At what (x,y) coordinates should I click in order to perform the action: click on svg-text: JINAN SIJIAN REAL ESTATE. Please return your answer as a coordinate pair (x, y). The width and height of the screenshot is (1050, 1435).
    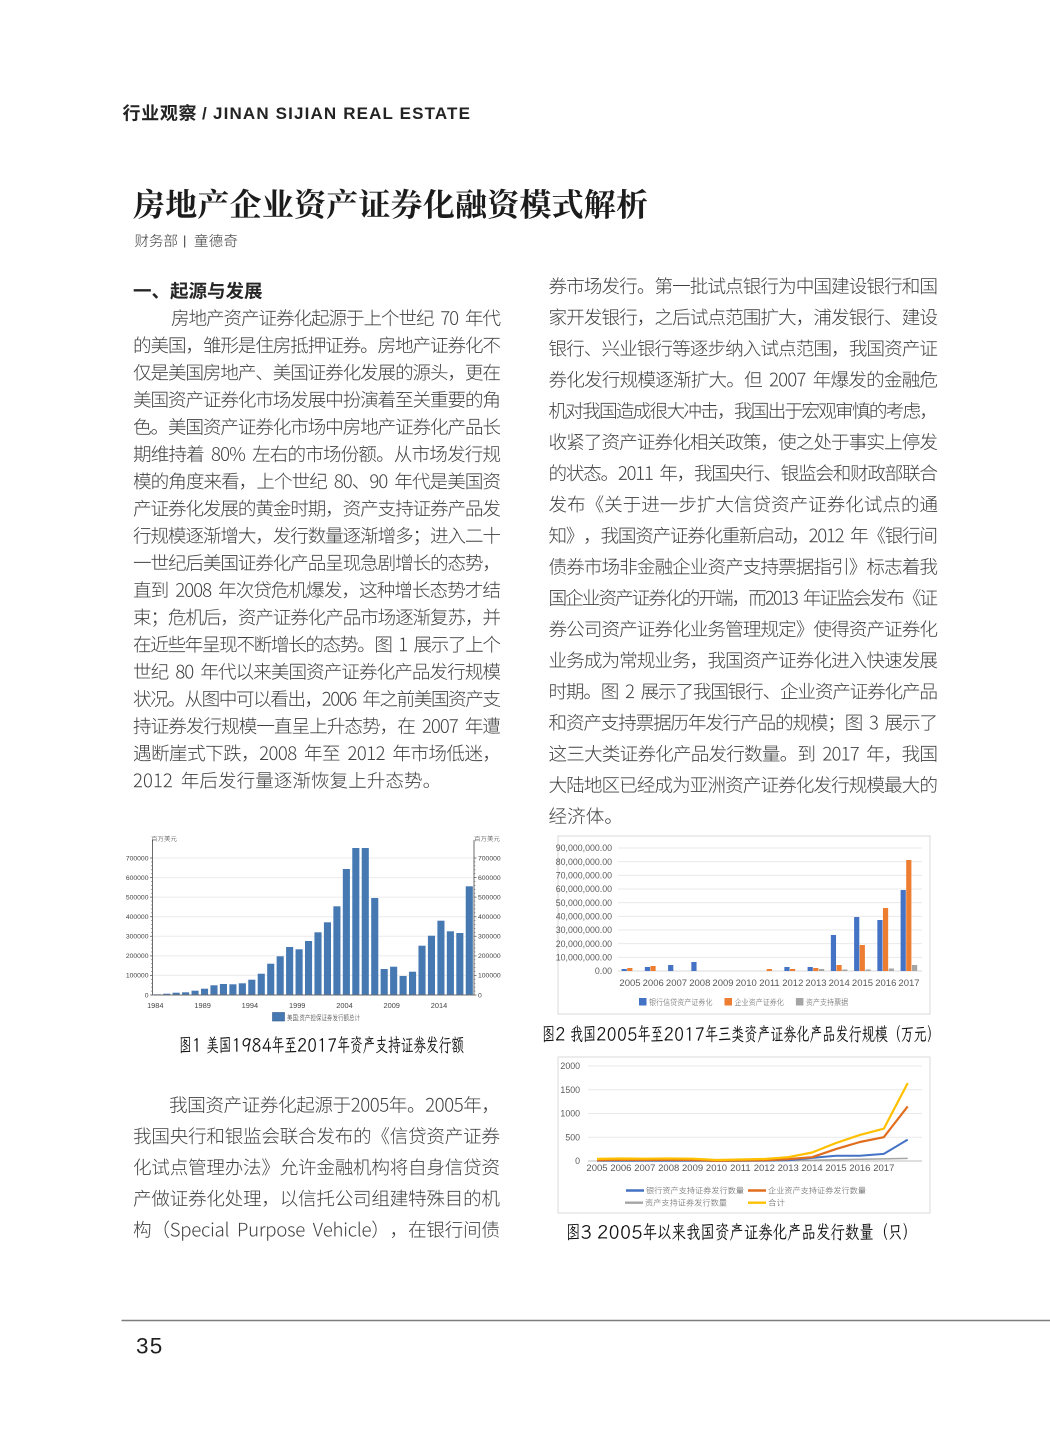
    Looking at the image, I should click on (342, 113).